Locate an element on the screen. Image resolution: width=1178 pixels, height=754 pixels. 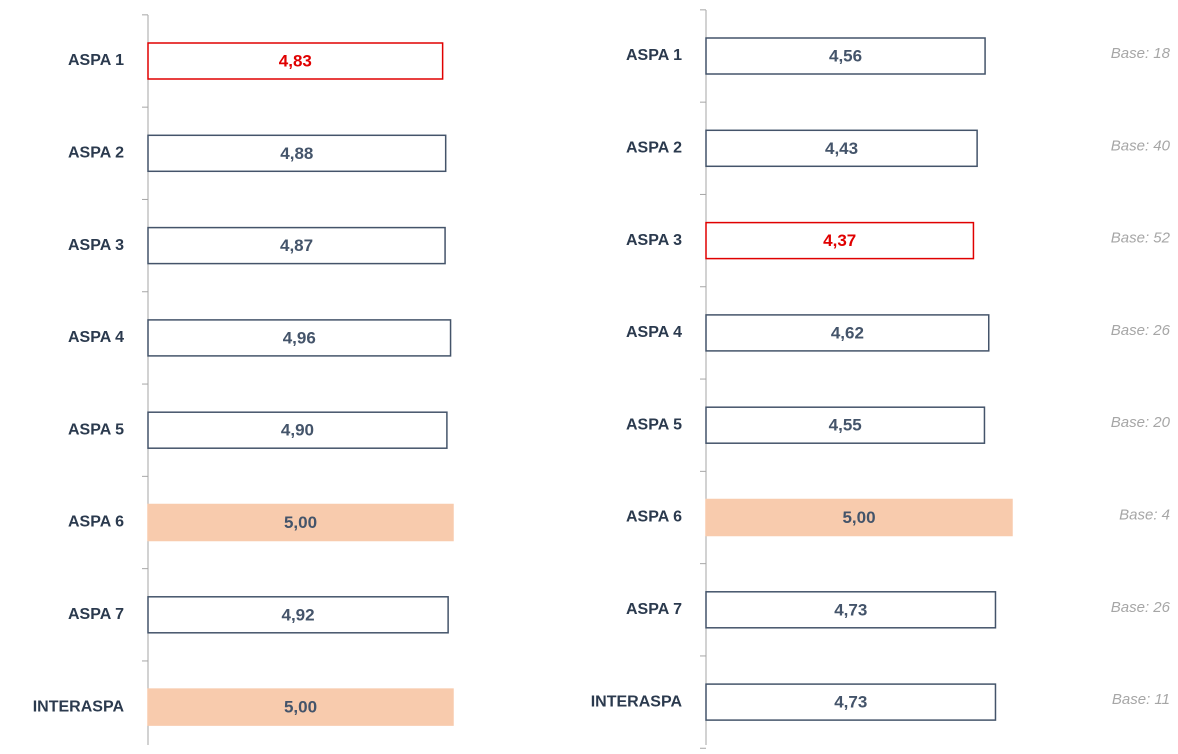
value-label: 4,83 is located at coordinates (295, 60).